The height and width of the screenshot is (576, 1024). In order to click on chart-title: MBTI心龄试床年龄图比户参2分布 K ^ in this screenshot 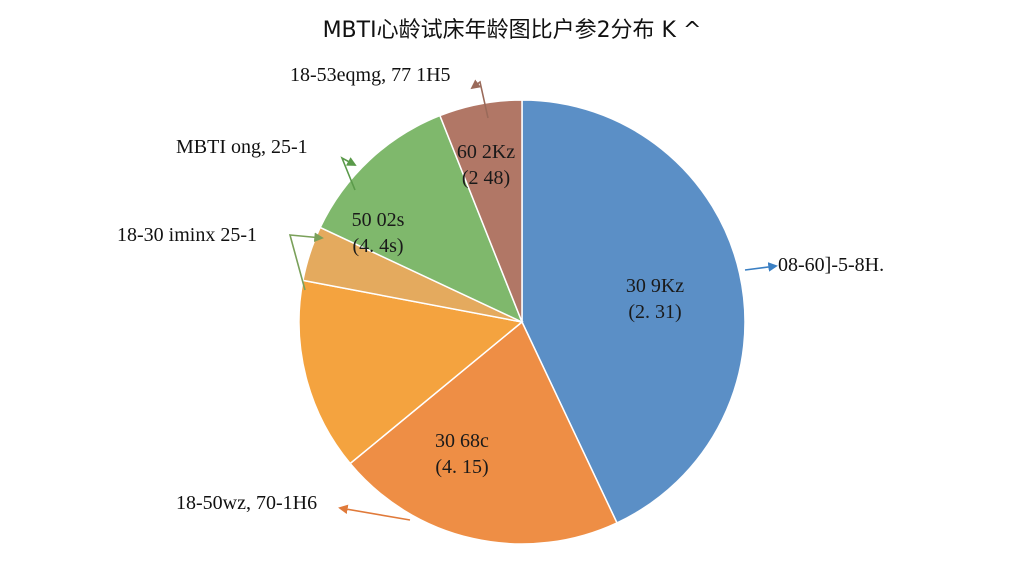, I will do `click(512, 30)`.